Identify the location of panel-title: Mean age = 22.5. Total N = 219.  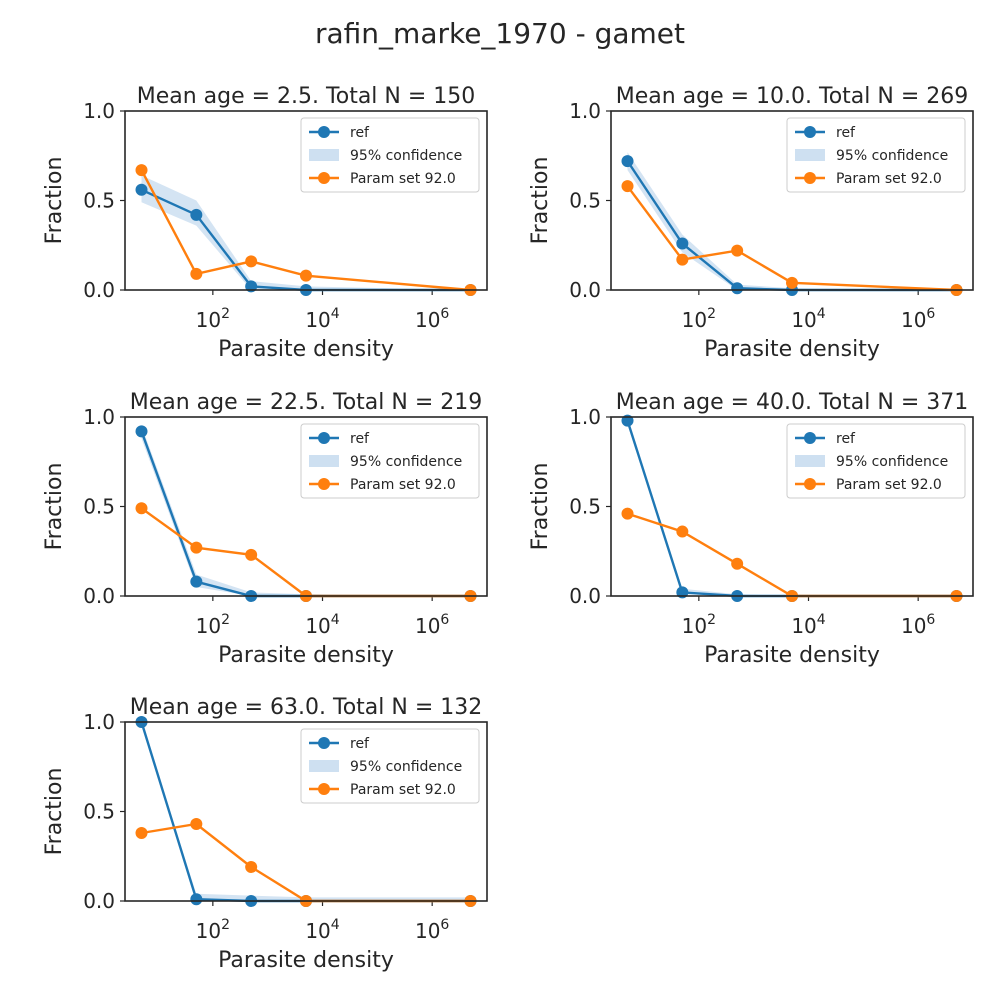
(306, 402).